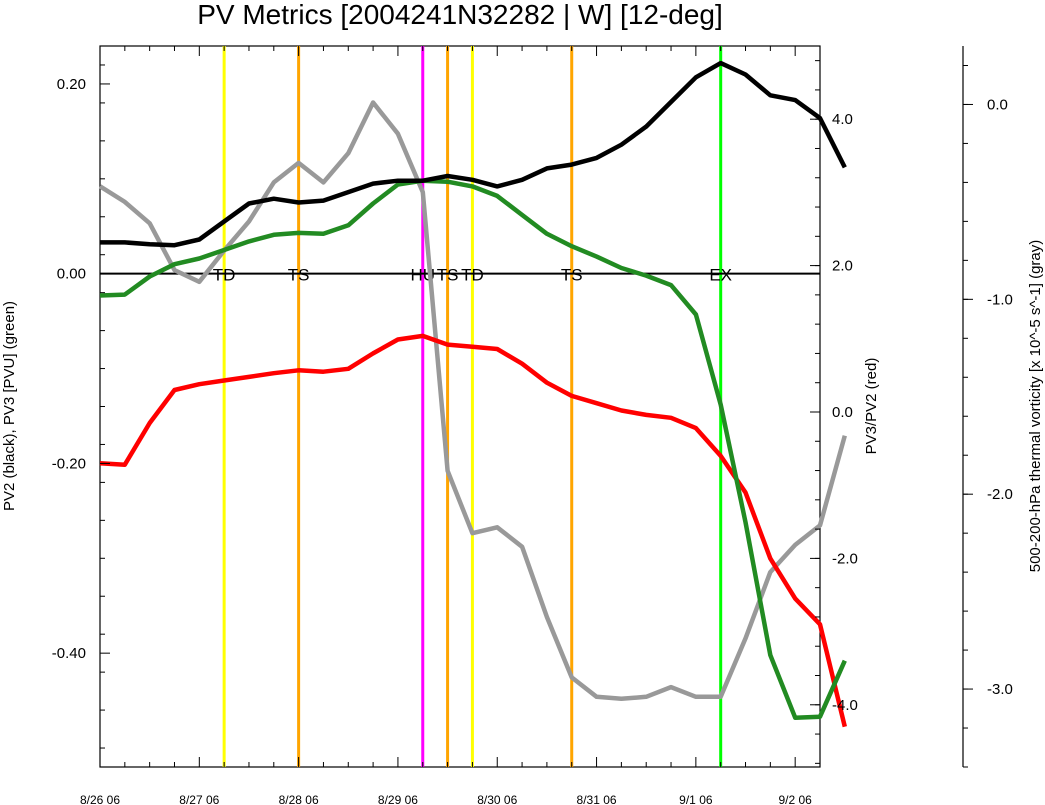 The width and height of the screenshot is (1045, 805). What do you see at coordinates (842, 119) in the screenshot?
I see `right1-tick-label: 4.0` at bounding box center [842, 119].